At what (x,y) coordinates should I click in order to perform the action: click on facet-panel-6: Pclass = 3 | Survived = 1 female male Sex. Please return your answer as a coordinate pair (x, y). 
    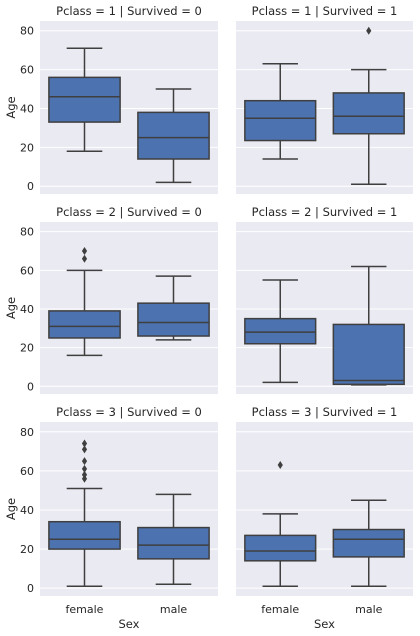
    Looking at the image, I should click on (324, 518).